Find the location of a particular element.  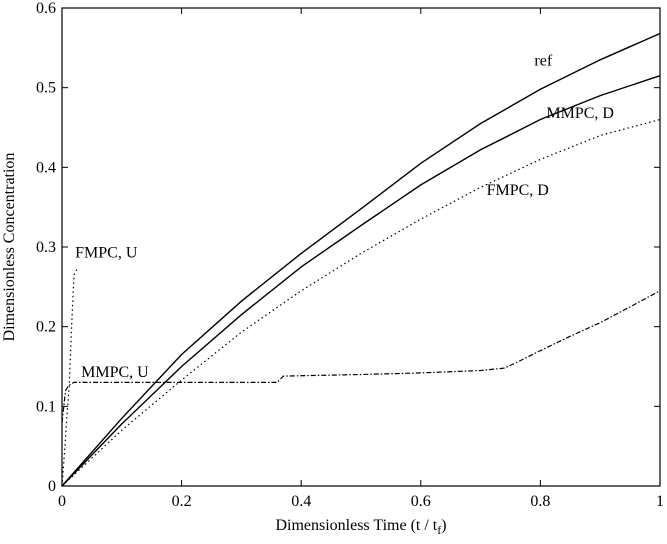

y-tick-label: 0.1 is located at coordinates (46, 406).